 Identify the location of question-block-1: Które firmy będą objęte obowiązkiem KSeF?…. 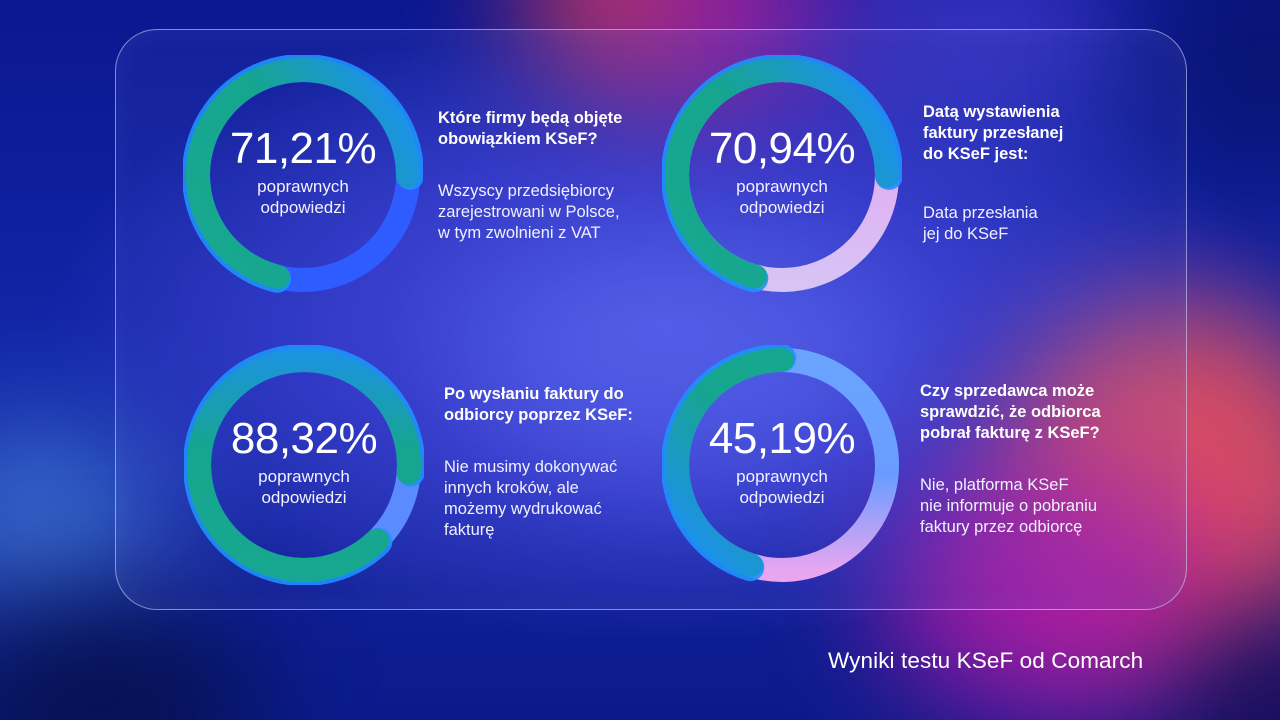
(558, 176).